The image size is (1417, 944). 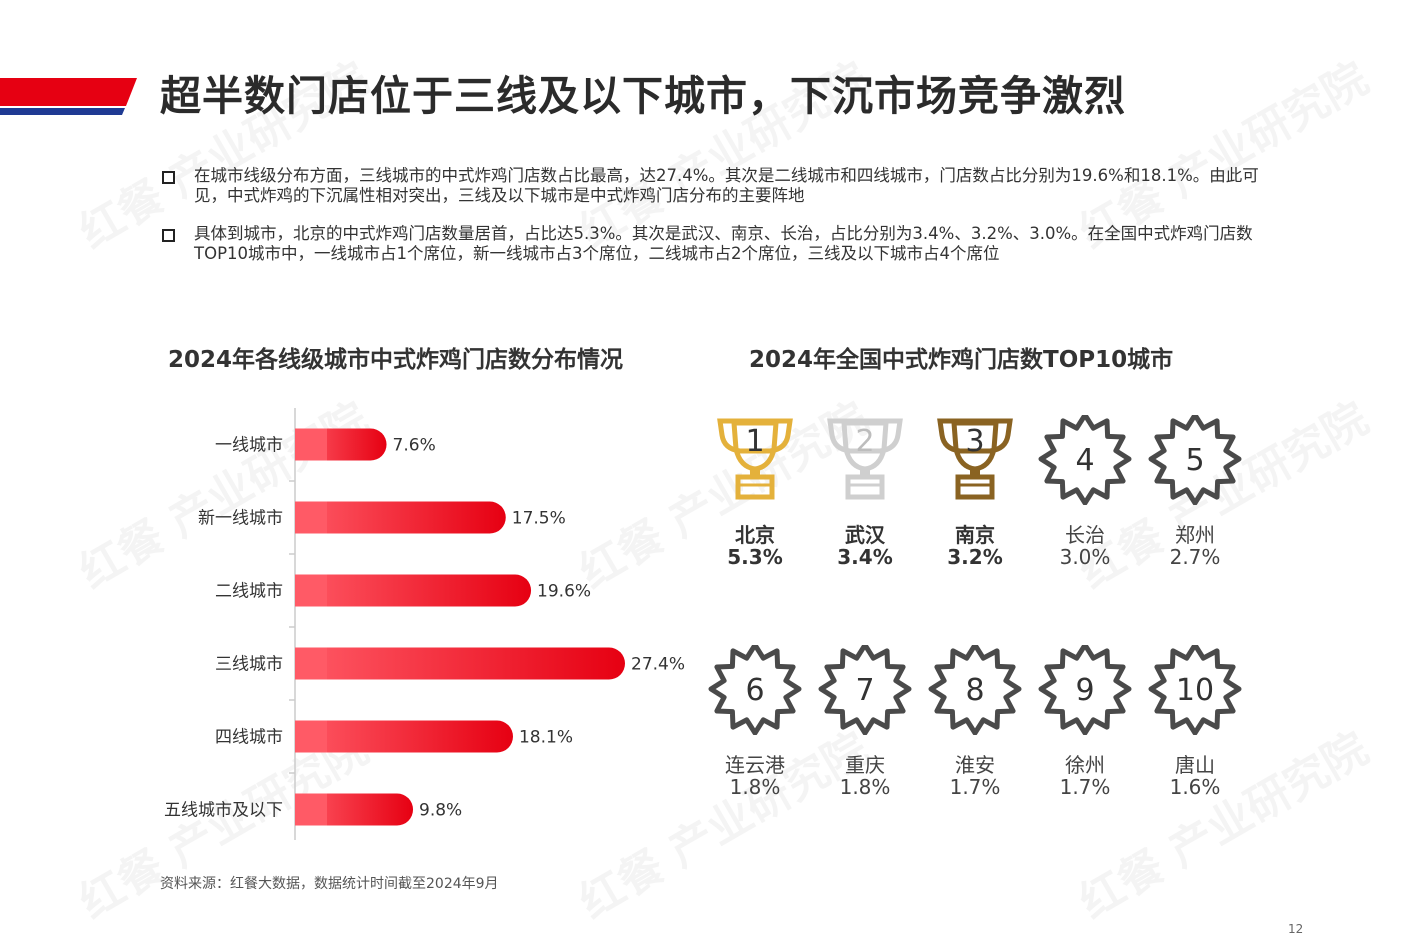 I want to click on data-label: 7.6%, so click(x=414, y=446).